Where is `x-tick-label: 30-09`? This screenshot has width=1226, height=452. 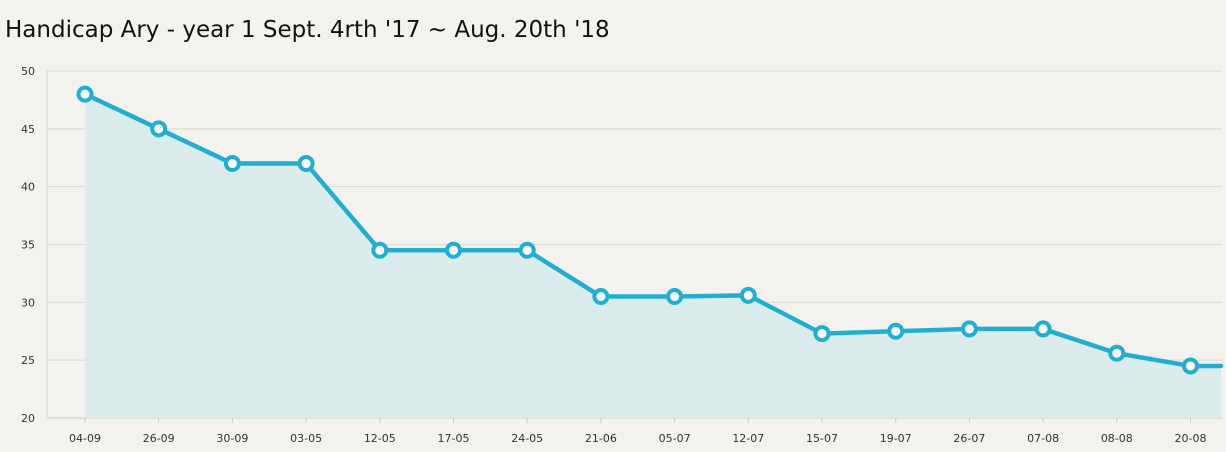
x-tick-label: 30-09 is located at coordinates (232, 438).